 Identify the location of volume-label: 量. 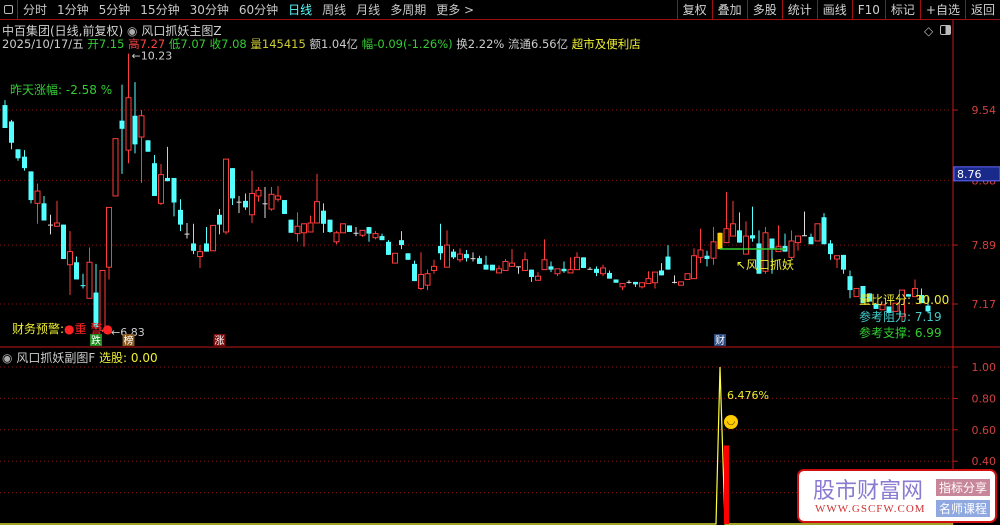
(256, 44).